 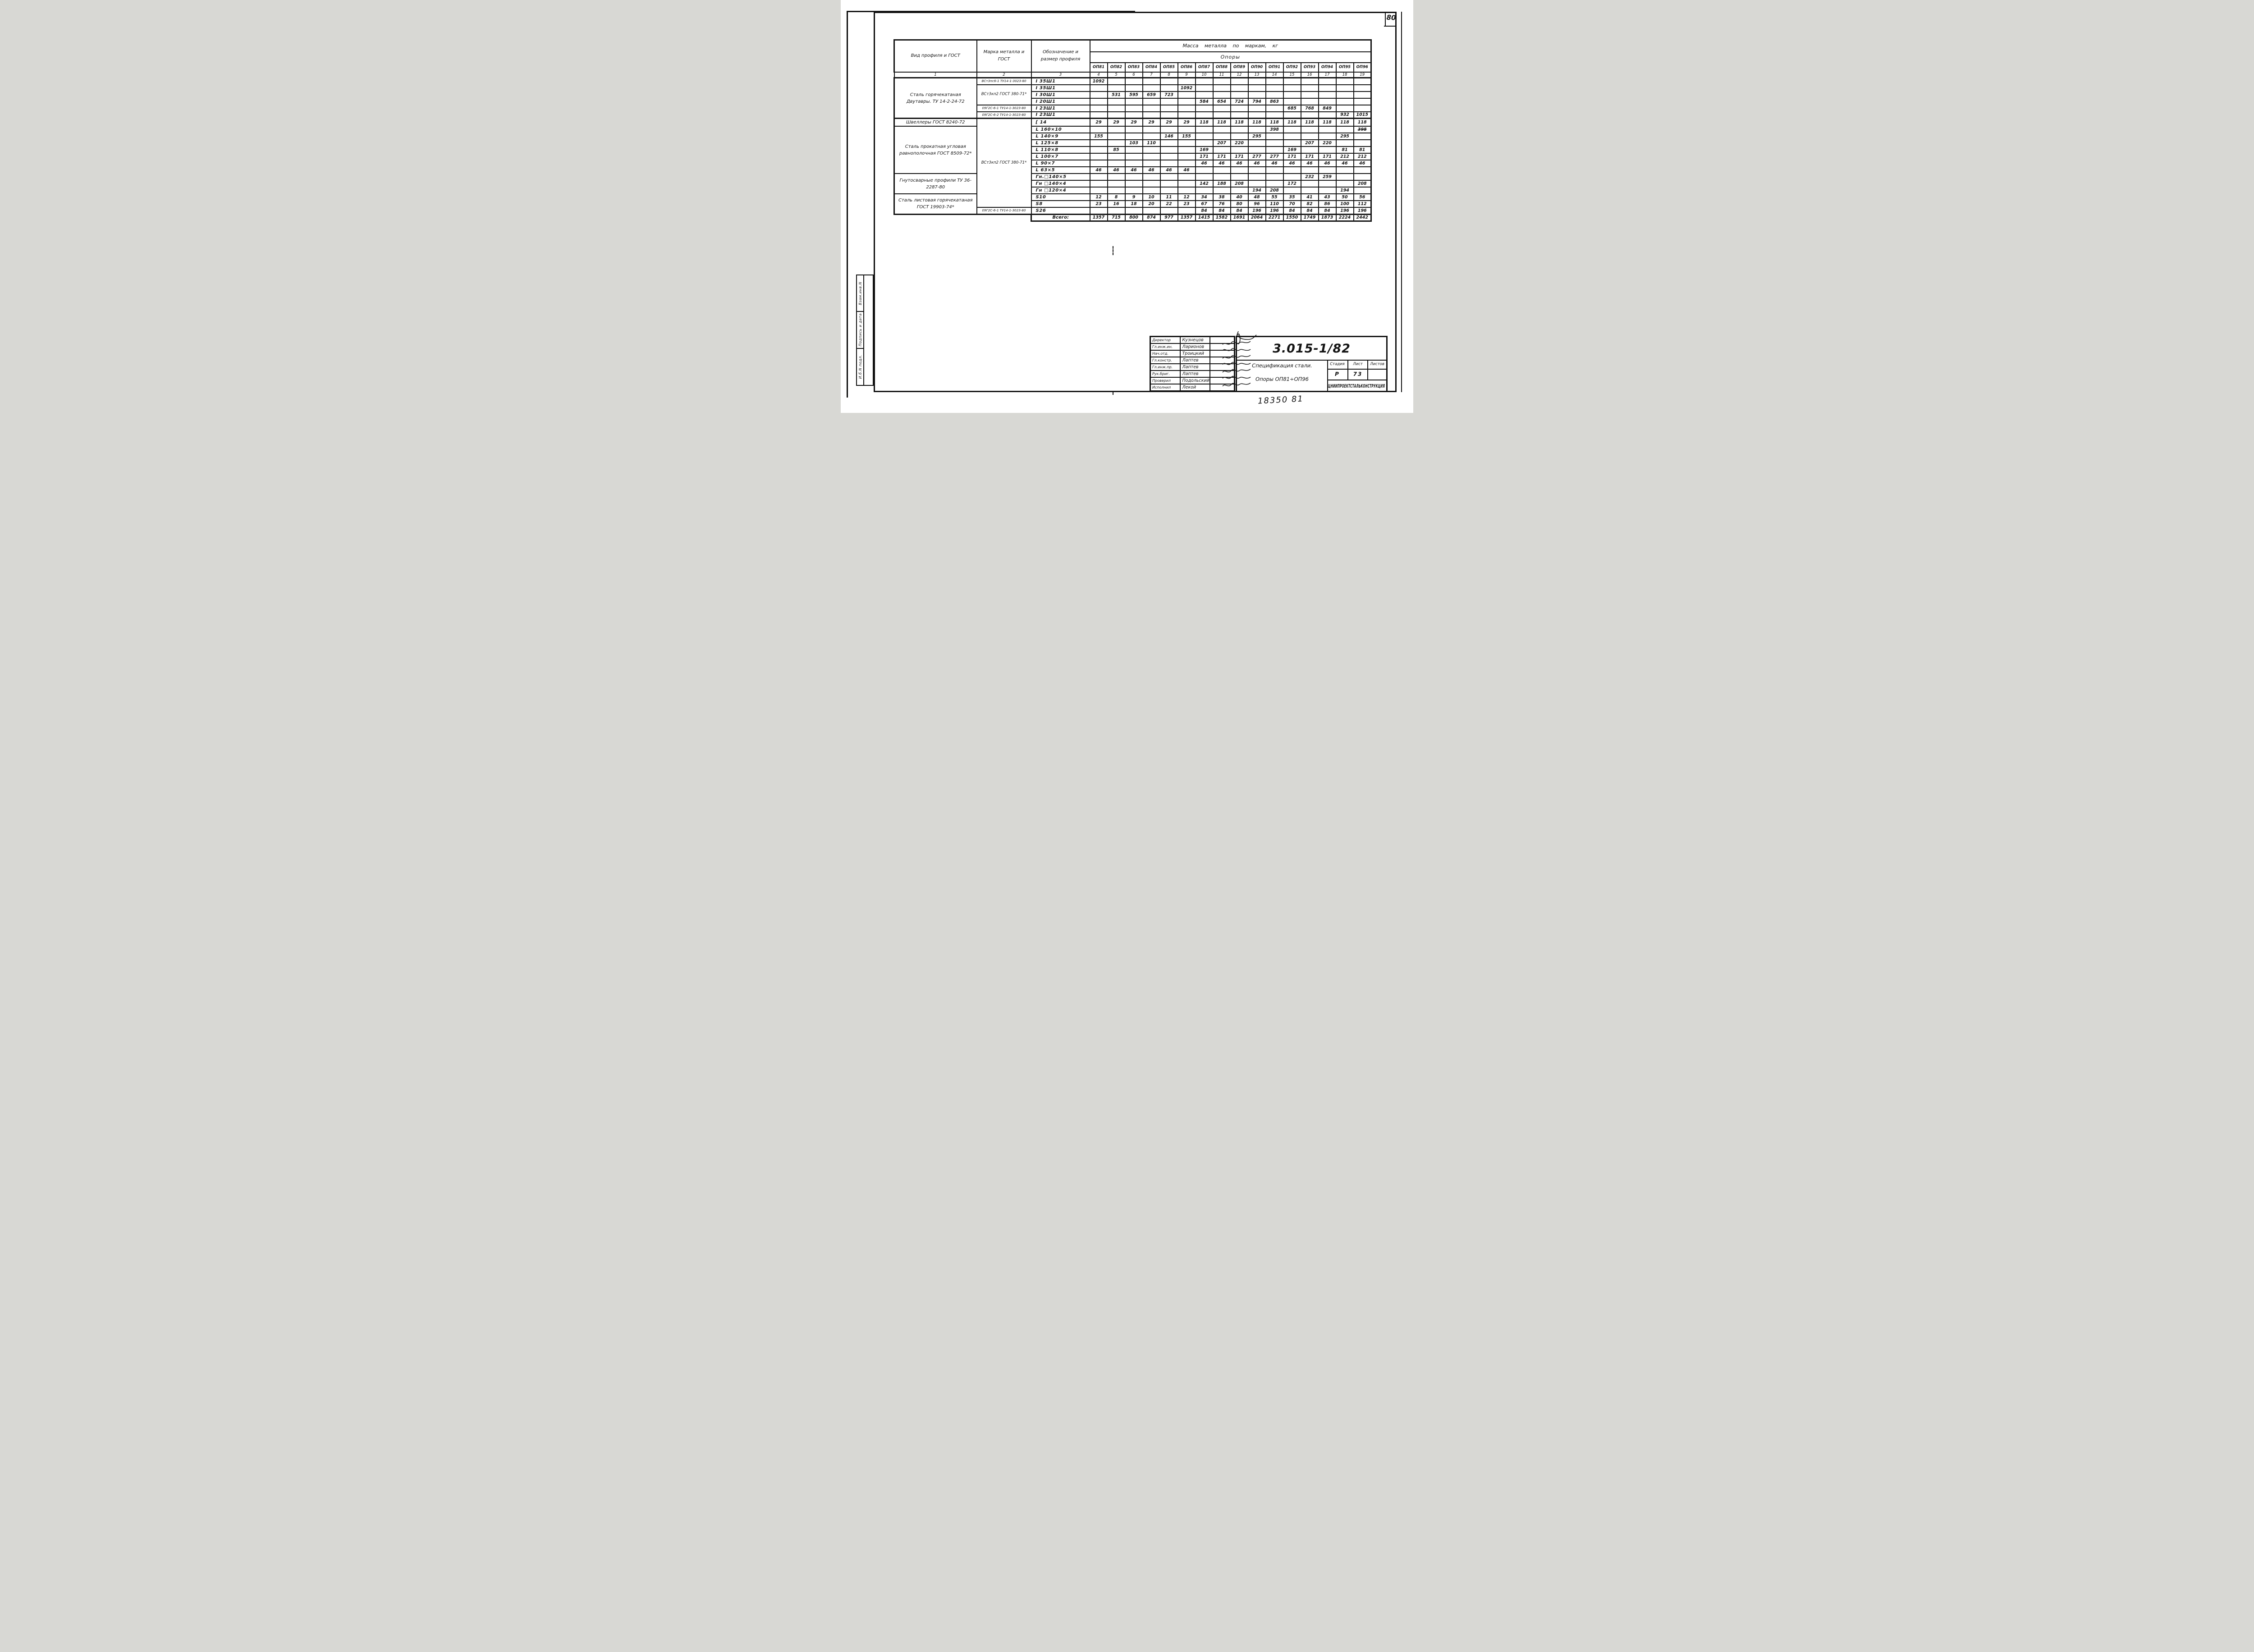 What do you see at coordinates (1221, 122) in the screenshot?
I see `mass-value: 118` at bounding box center [1221, 122].